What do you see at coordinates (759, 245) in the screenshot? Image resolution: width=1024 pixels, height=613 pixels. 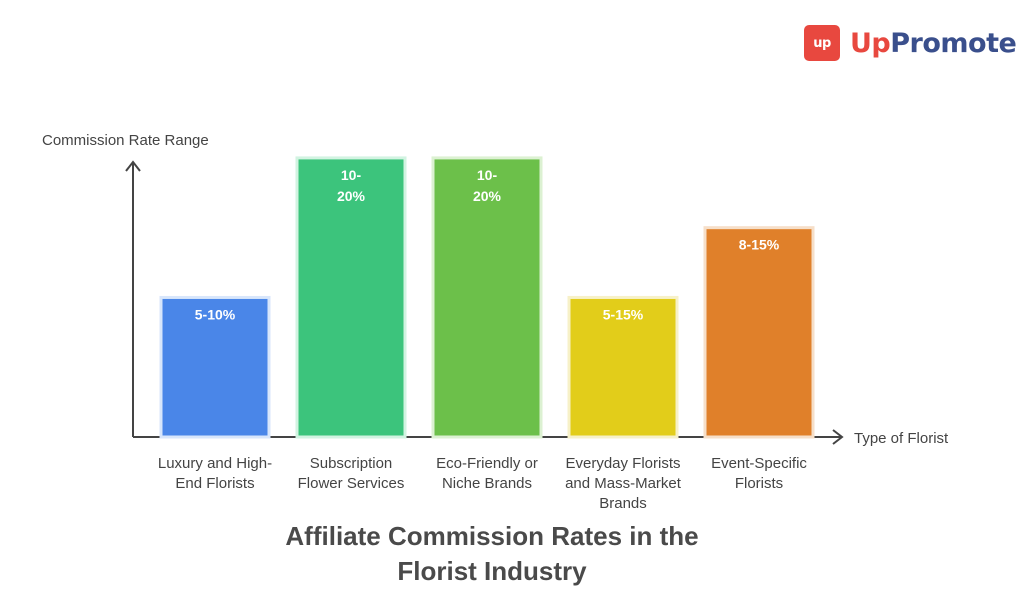 I see `bar-value-label: 8-15%` at bounding box center [759, 245].